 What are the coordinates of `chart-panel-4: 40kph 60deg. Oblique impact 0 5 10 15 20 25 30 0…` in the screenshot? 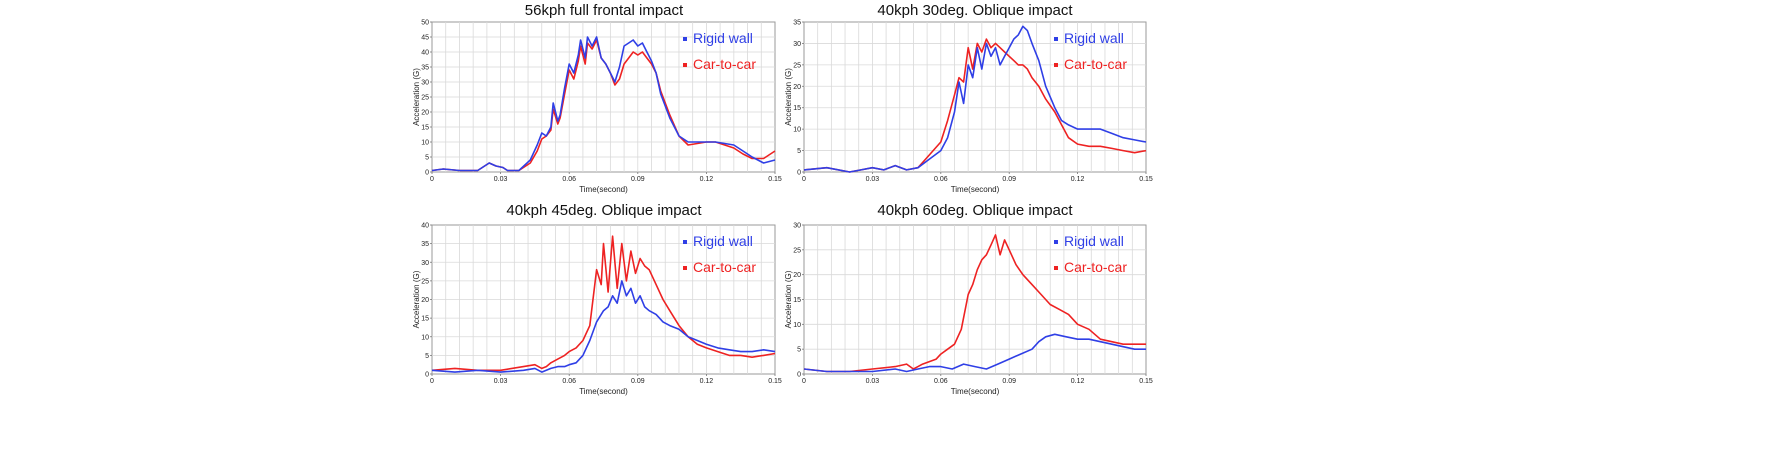 It's located at (968, 299).